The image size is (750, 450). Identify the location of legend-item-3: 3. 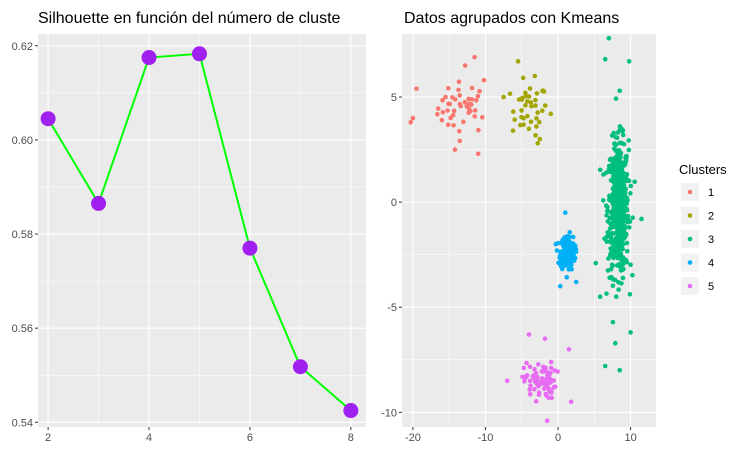
(697, 239).